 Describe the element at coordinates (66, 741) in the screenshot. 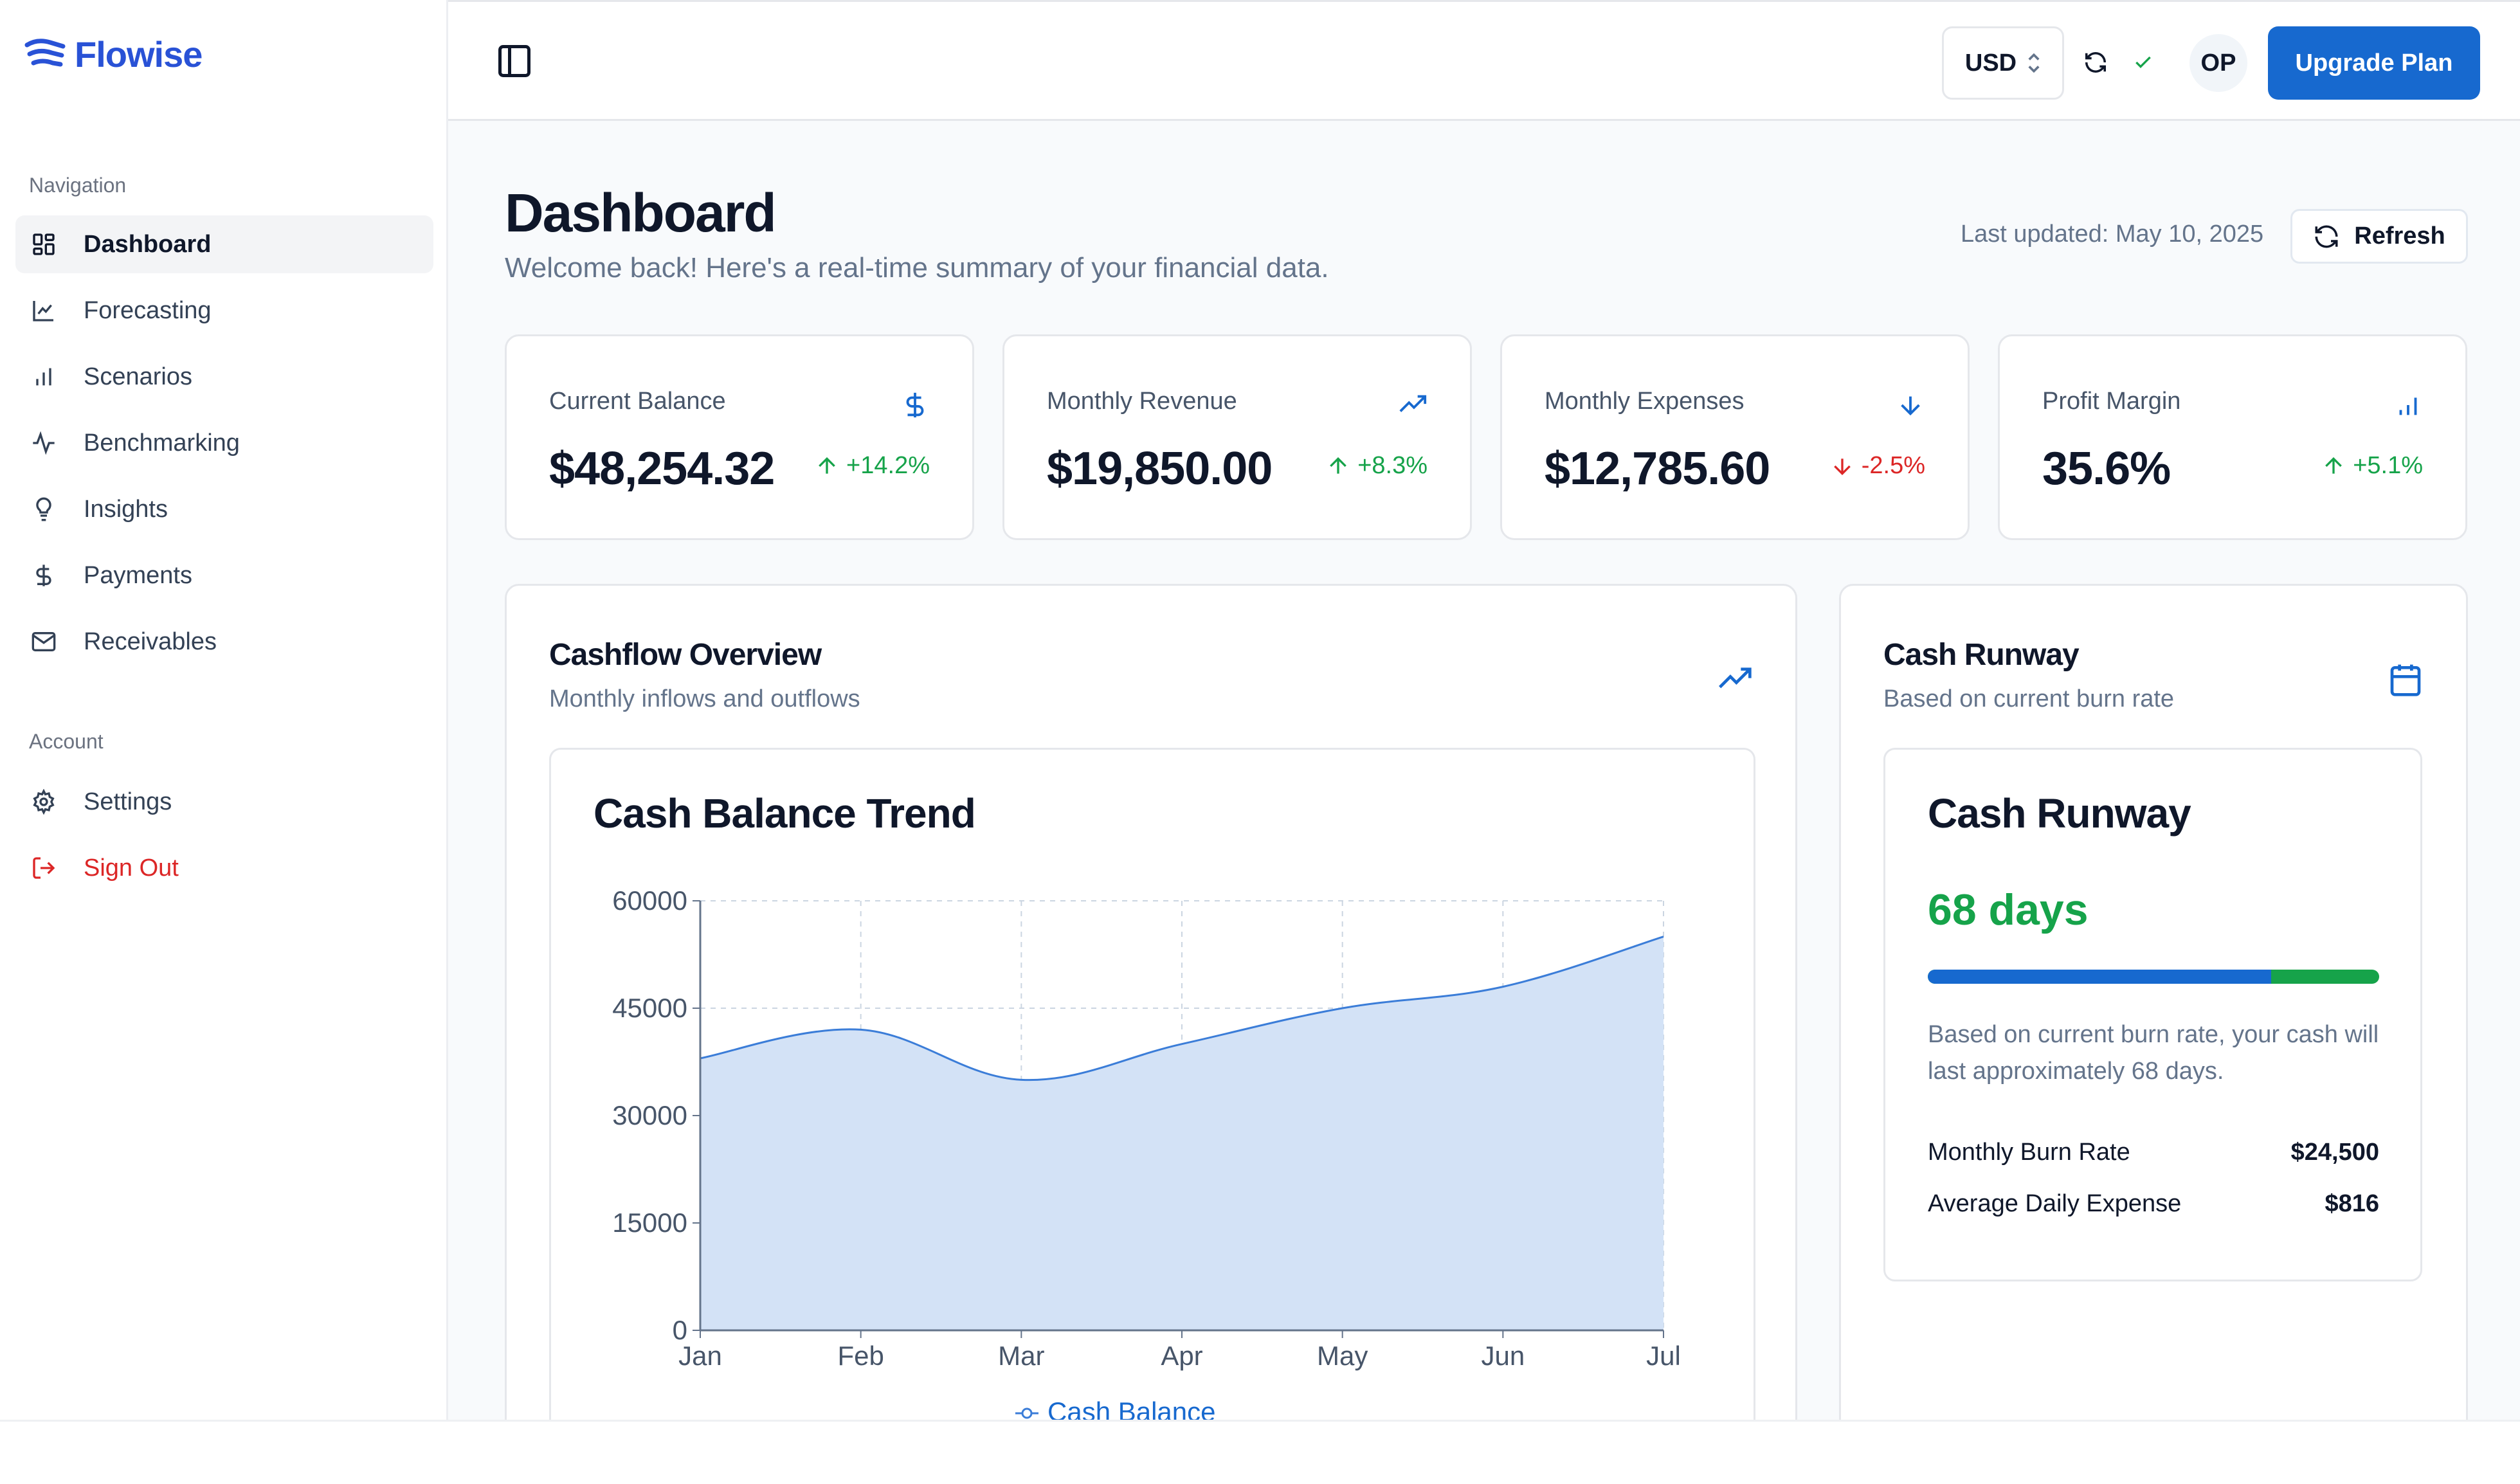

I see `account-section-label: Account` at that location.